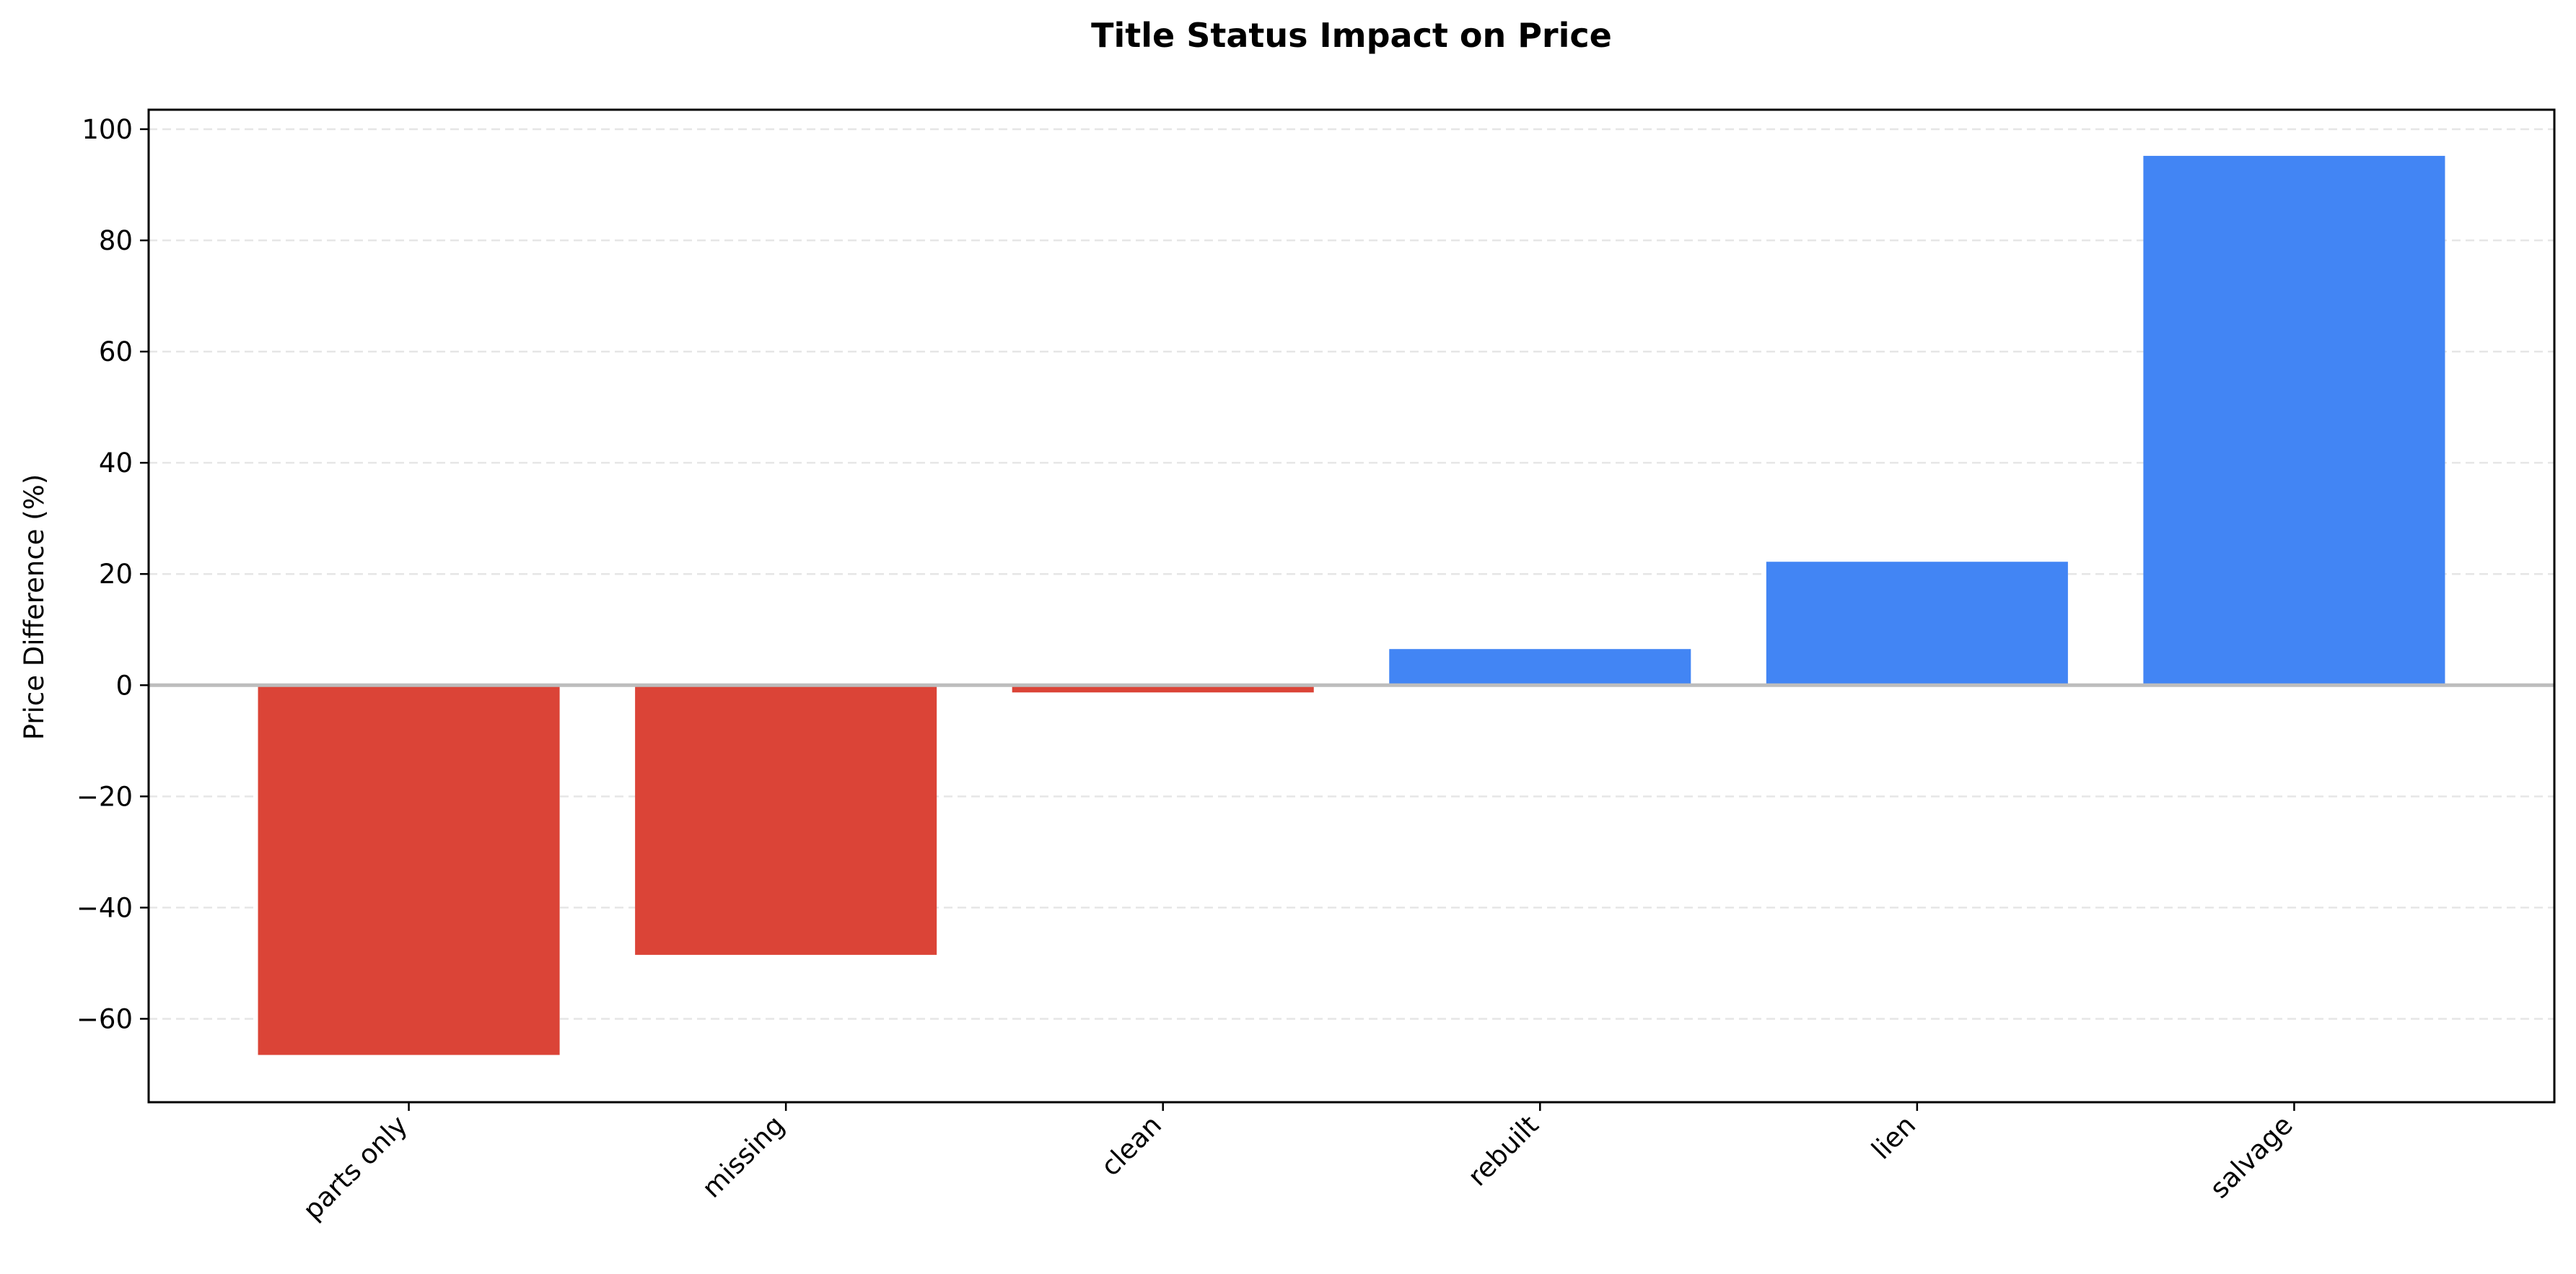 This screenshot has height=1274, width=2576. What do you see at coordinates (105, 907) in the screenshot?
I see `y-tick-label: −40` at bounding box center [105, 907].